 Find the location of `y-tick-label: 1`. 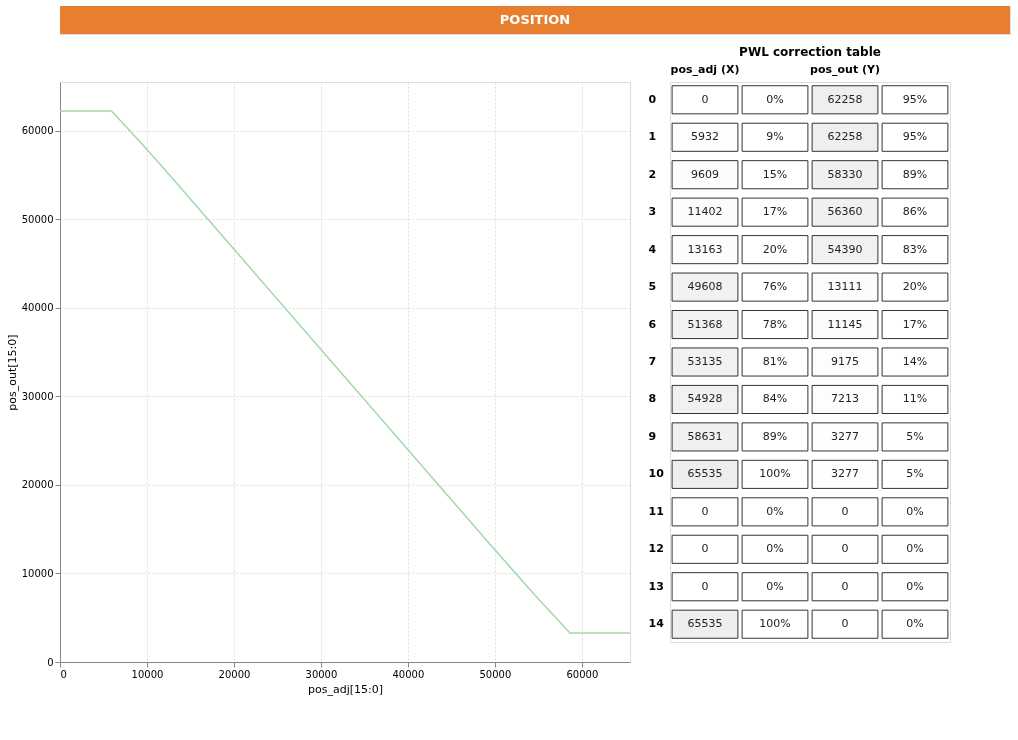

y-tick-label: 1 is located at coordinates (652, 137).